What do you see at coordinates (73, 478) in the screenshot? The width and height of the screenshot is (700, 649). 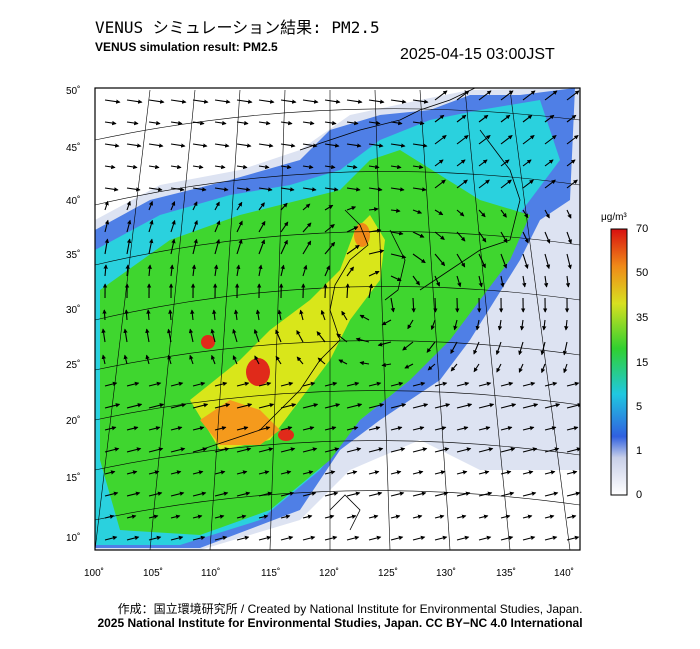 I see `lat-label-15: 15˚` at bounding box center [73, 478].